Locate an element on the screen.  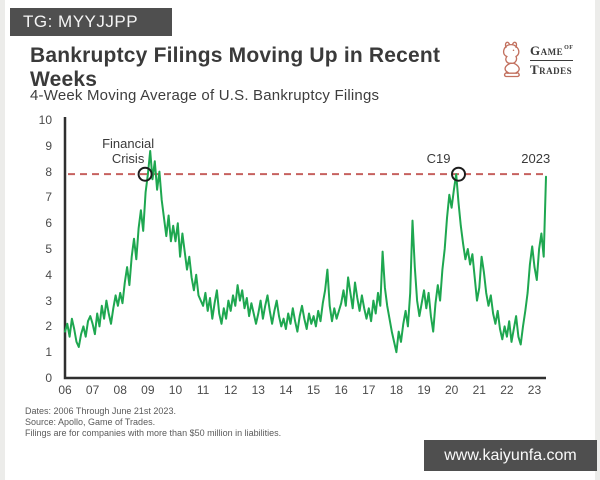
brand-logo-text: Gameof Trades is located at coordinates (552, 59).